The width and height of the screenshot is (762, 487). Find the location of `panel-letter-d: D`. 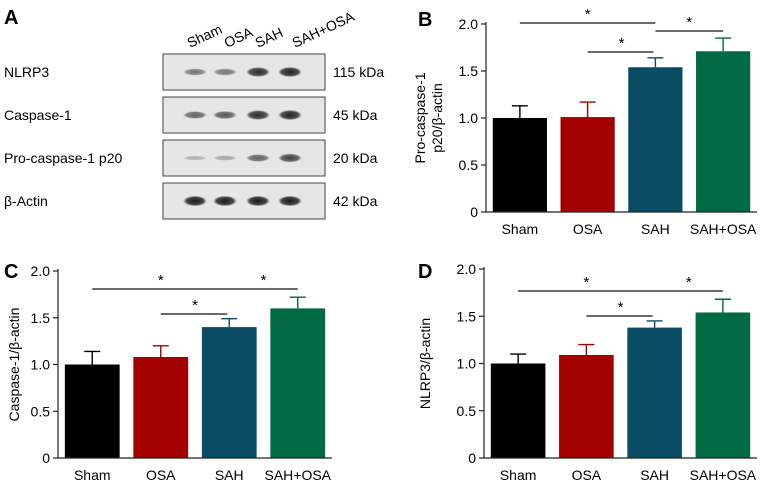

panel-letter-d: D is located at coordinates (425, 272).